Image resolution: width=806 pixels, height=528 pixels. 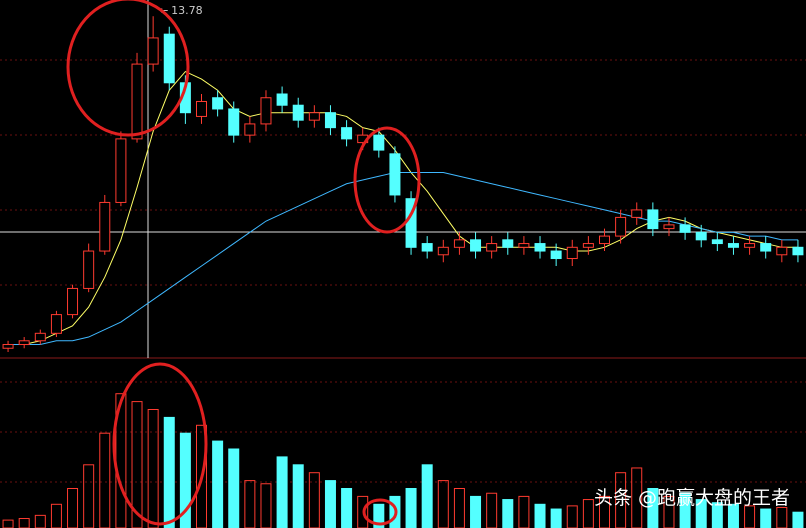 I want to click on watermark: 头条 @跑赢大盘的王者, so click(x=692, y=498).